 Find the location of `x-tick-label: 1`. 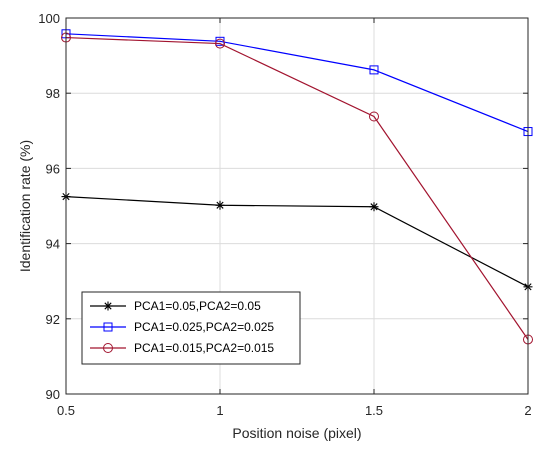

x-tick-label: 1 is located at coordinates (219, 410).